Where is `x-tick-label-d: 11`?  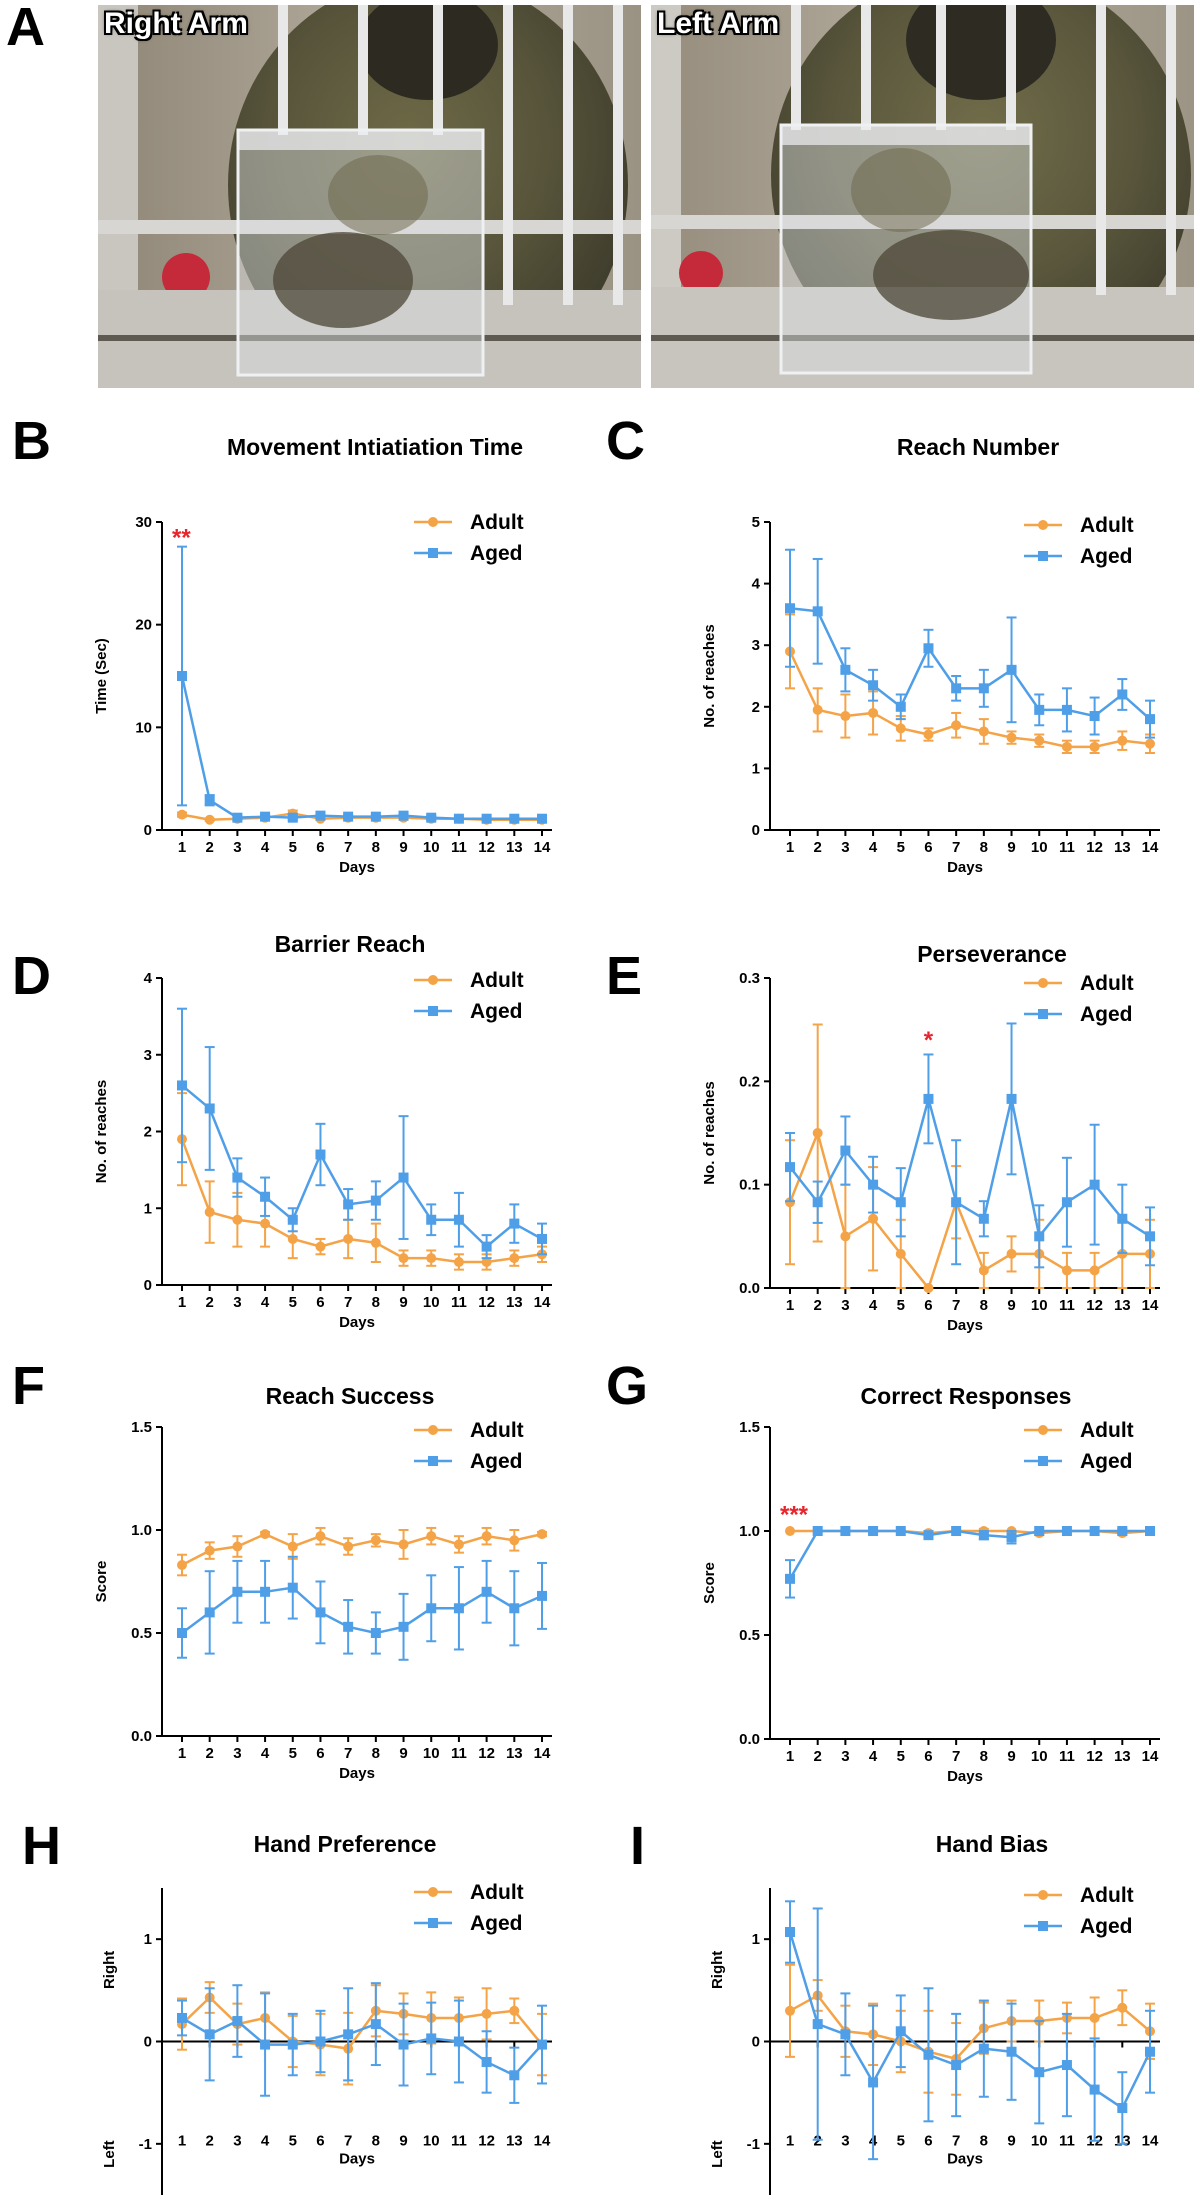 x-tick-label-d: 11 is located at coordinates (459, 1302).